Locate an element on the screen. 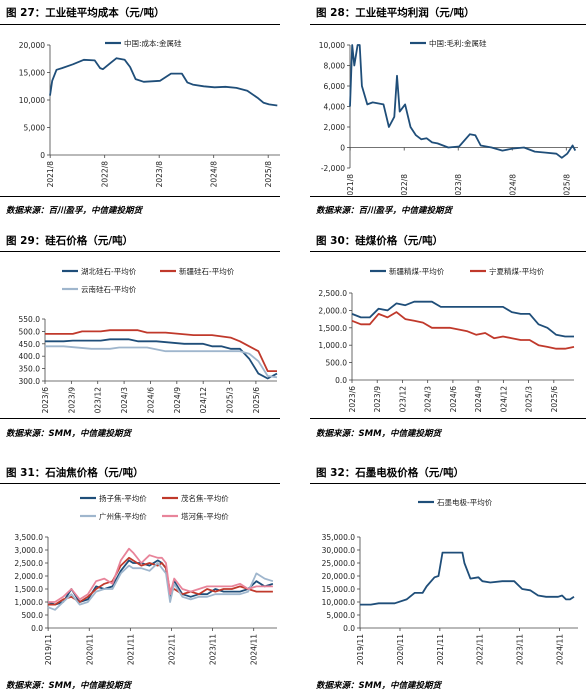  legend-label: 湖北硅石-平均价 is located at coordinates (109, 271).